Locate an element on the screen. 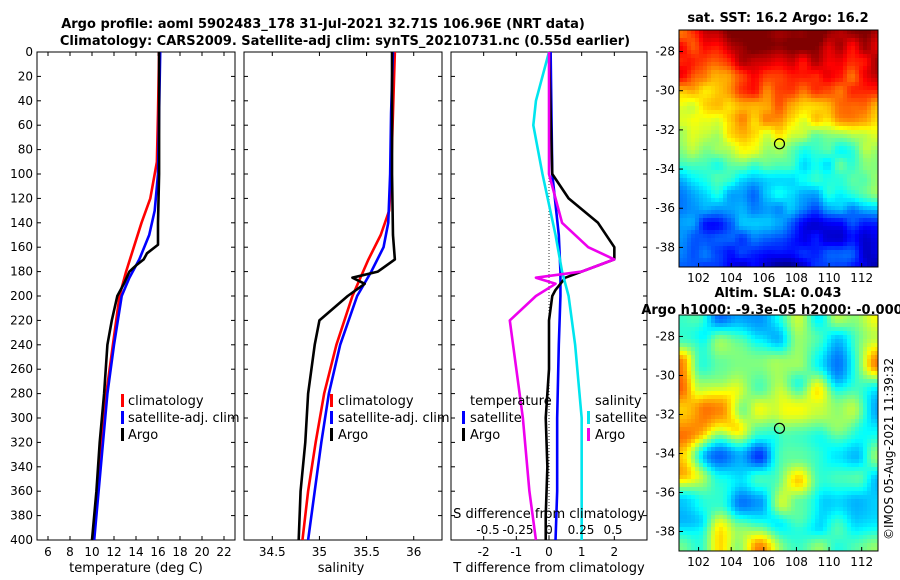 The width and height of the screenshot is (900, 580). y-tick-label: 260 is located at coordinates (21, 369).